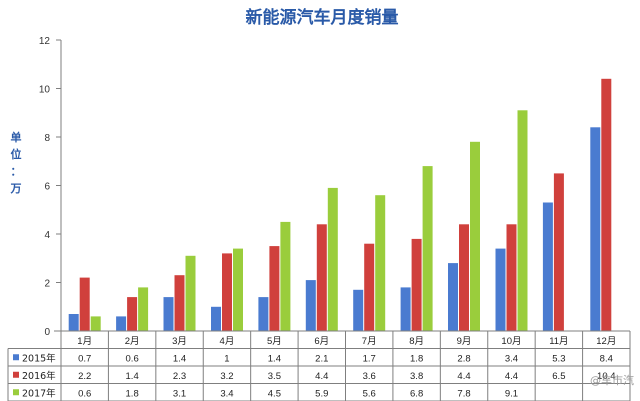  Describe the element at coordinates (95, 323) in the screenshot. I see `bar-2017年-1月` at that location.